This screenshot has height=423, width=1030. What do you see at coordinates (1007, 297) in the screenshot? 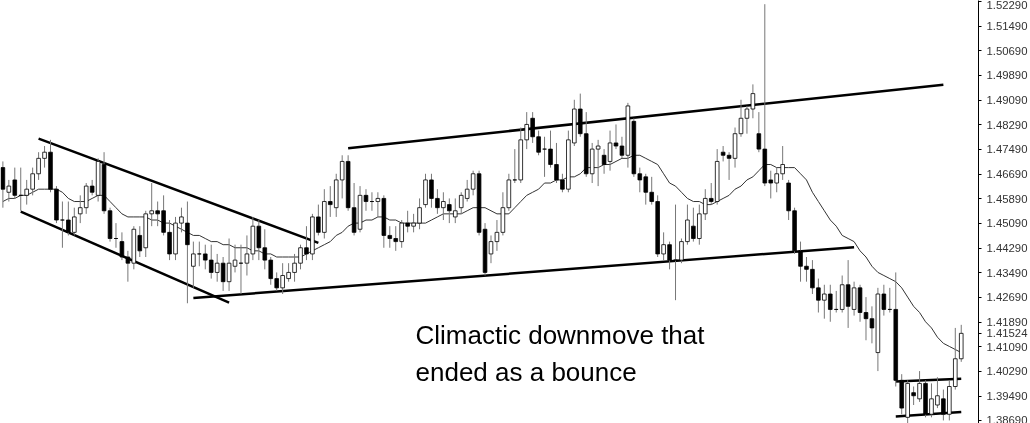
I see `y-tick-label: 1.42690` at bounding box center [1007, 297].